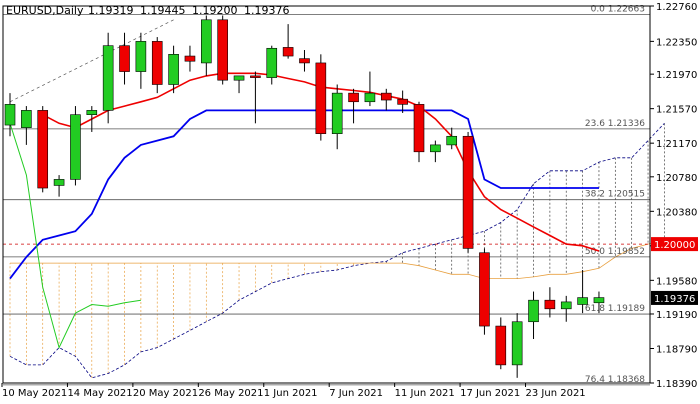 This screenshot has height=404, width=700. Describe the element at coordinates (676, 144) in the screenshot. I see `y-tick-label: 1.21170` at that location.